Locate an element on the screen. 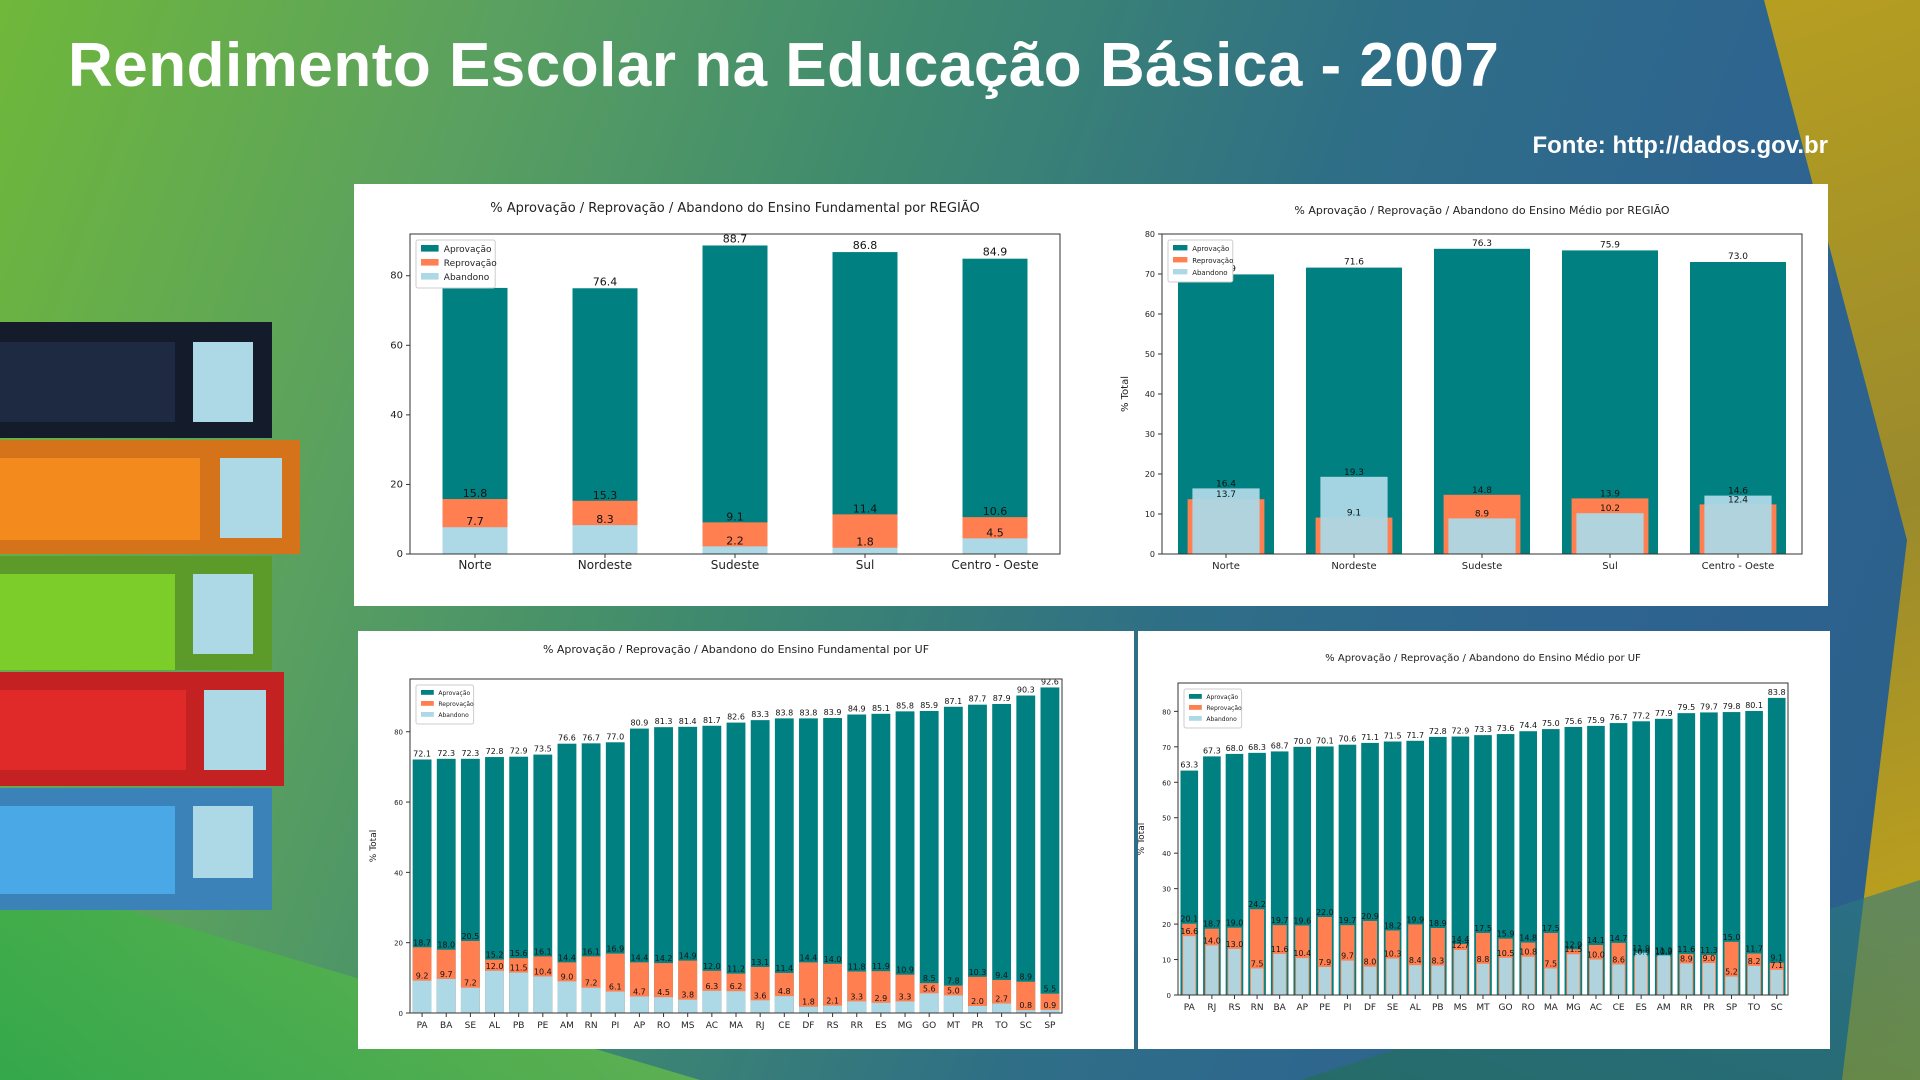 Image resolution: width=1920 pixels, height=1080 pixels. x-tick-label: TO is located at coordinates (1001, 1026).